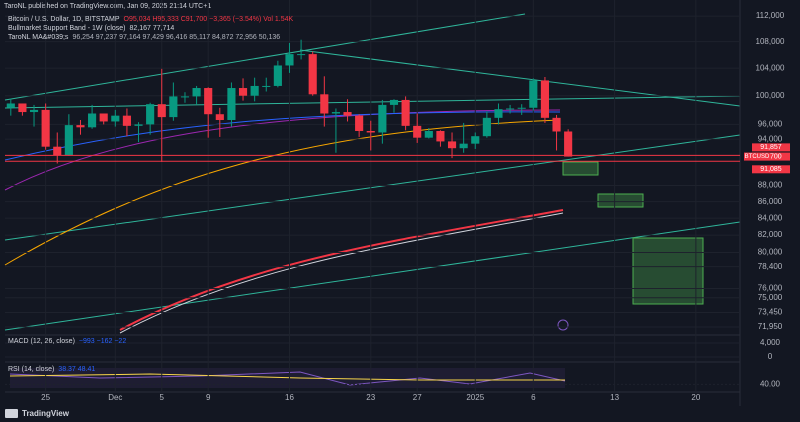 The height and width of the screenshot is (422, 800). Describe the element at coordinates (770, 383) in the screenshot. I see `pane-tick-label: 40.00` at that location.